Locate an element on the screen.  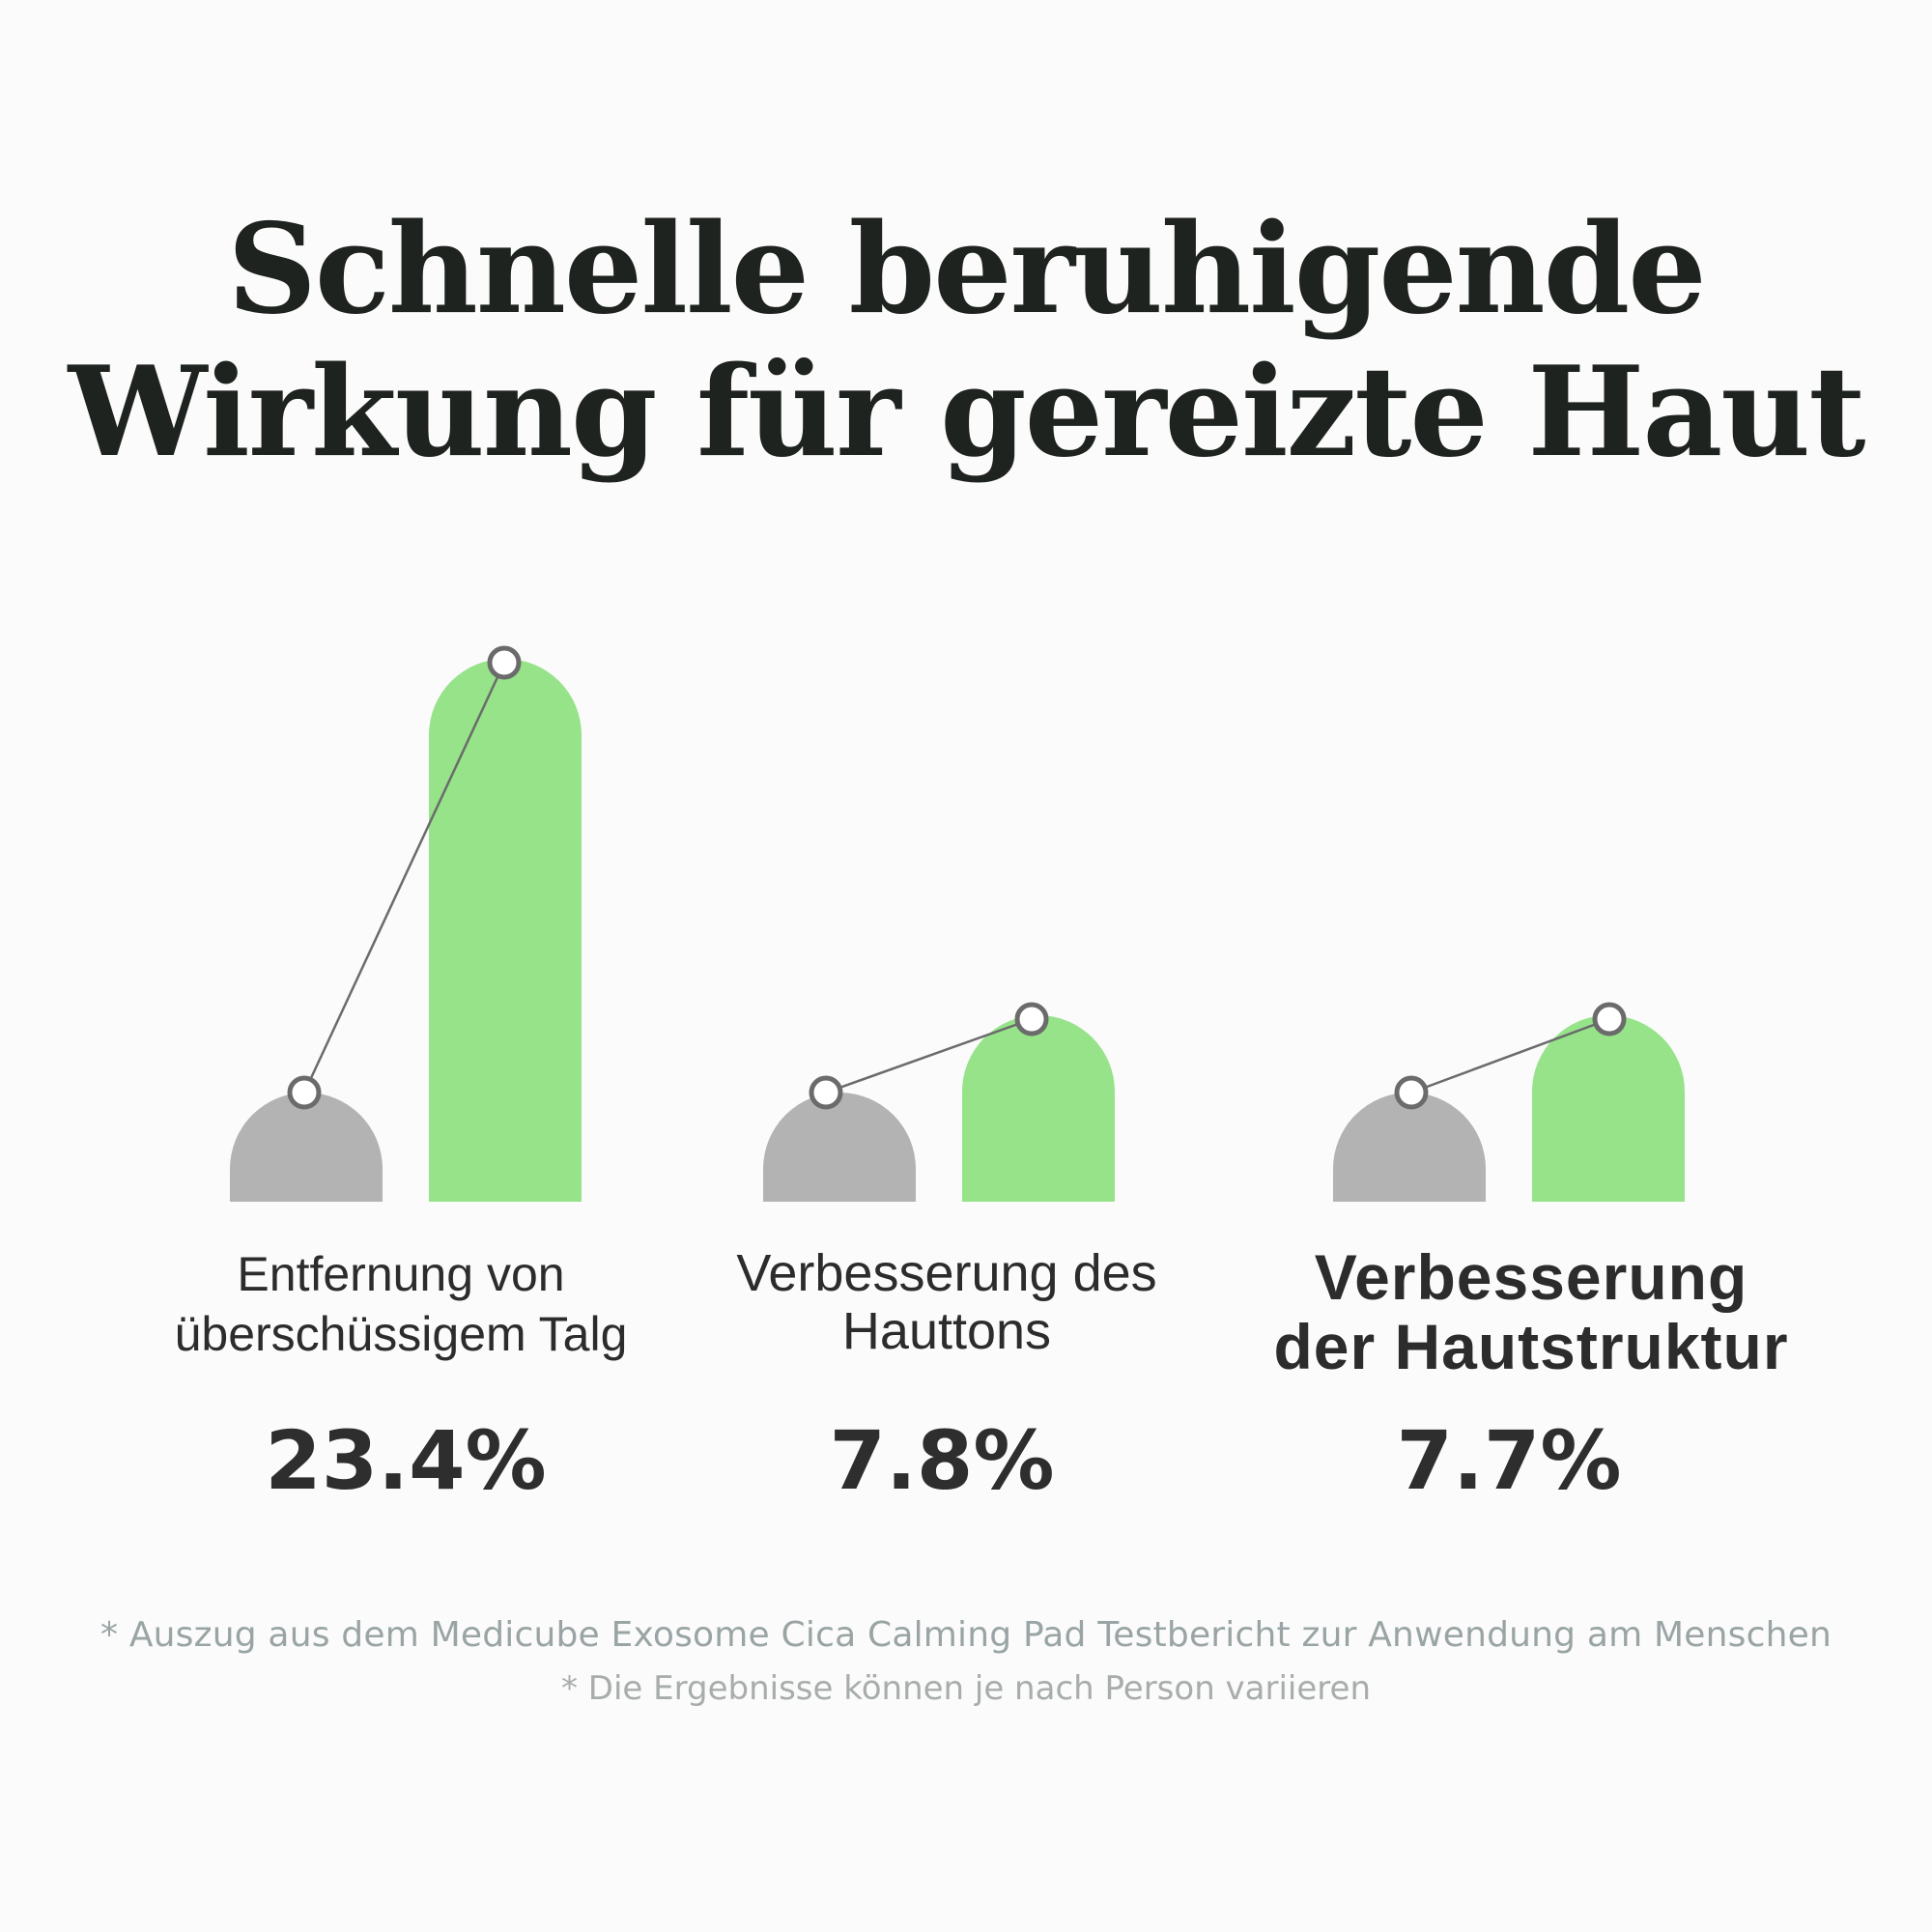
bar-before-talg is located at coordinates (306, 1147).